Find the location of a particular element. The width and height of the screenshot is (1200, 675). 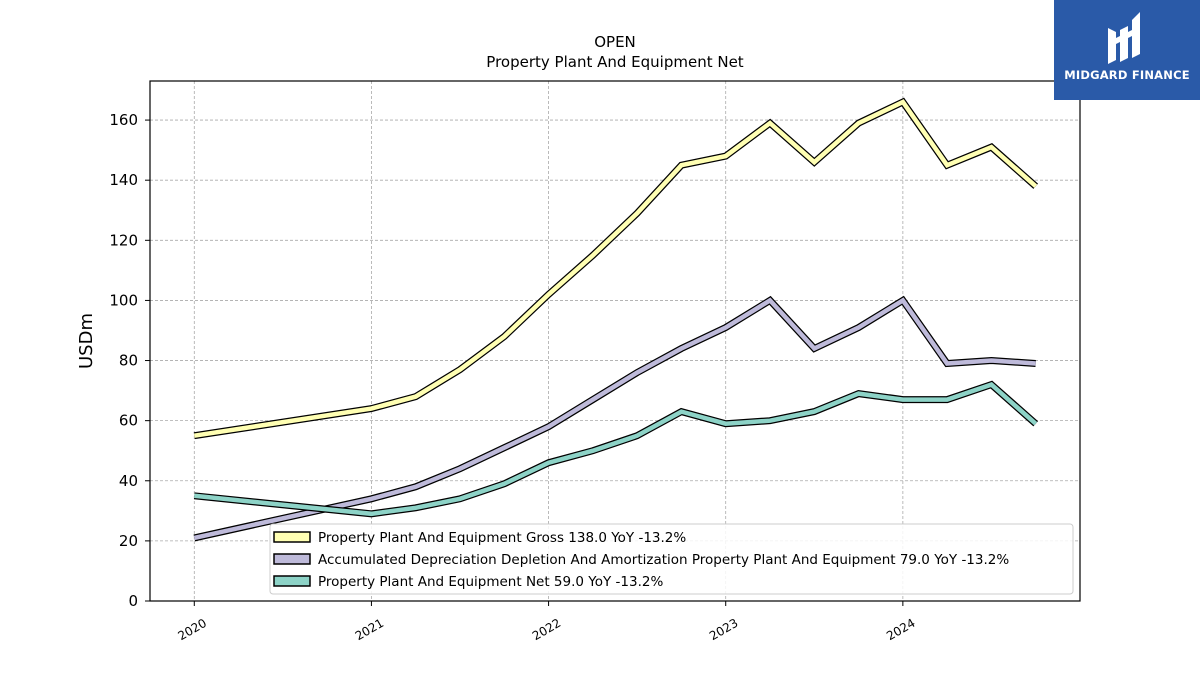

y-tick-label: 0 is located at coordinates (133, 601).